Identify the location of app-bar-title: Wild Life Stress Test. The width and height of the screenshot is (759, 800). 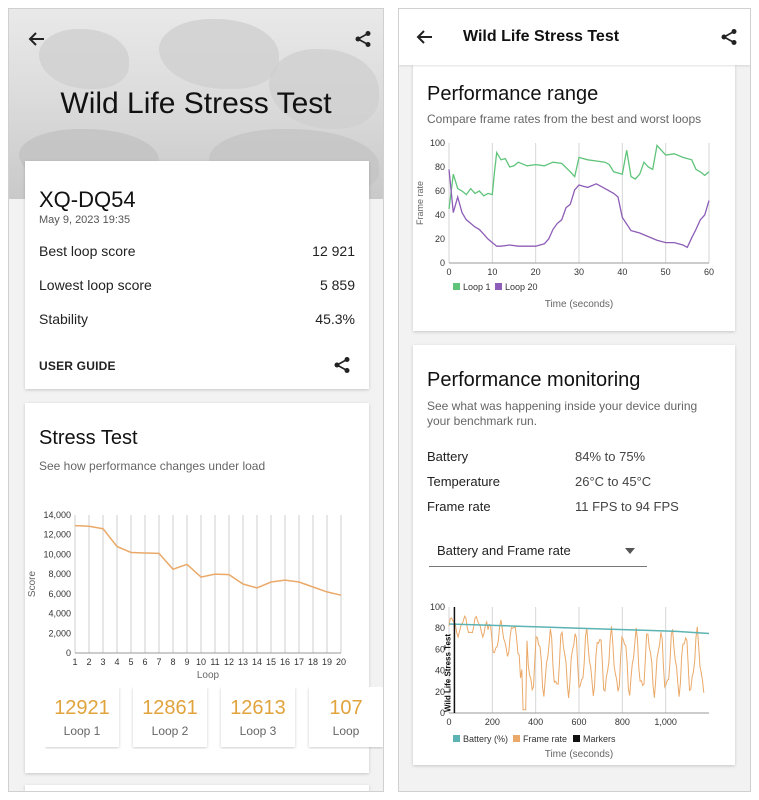
(541, 36).